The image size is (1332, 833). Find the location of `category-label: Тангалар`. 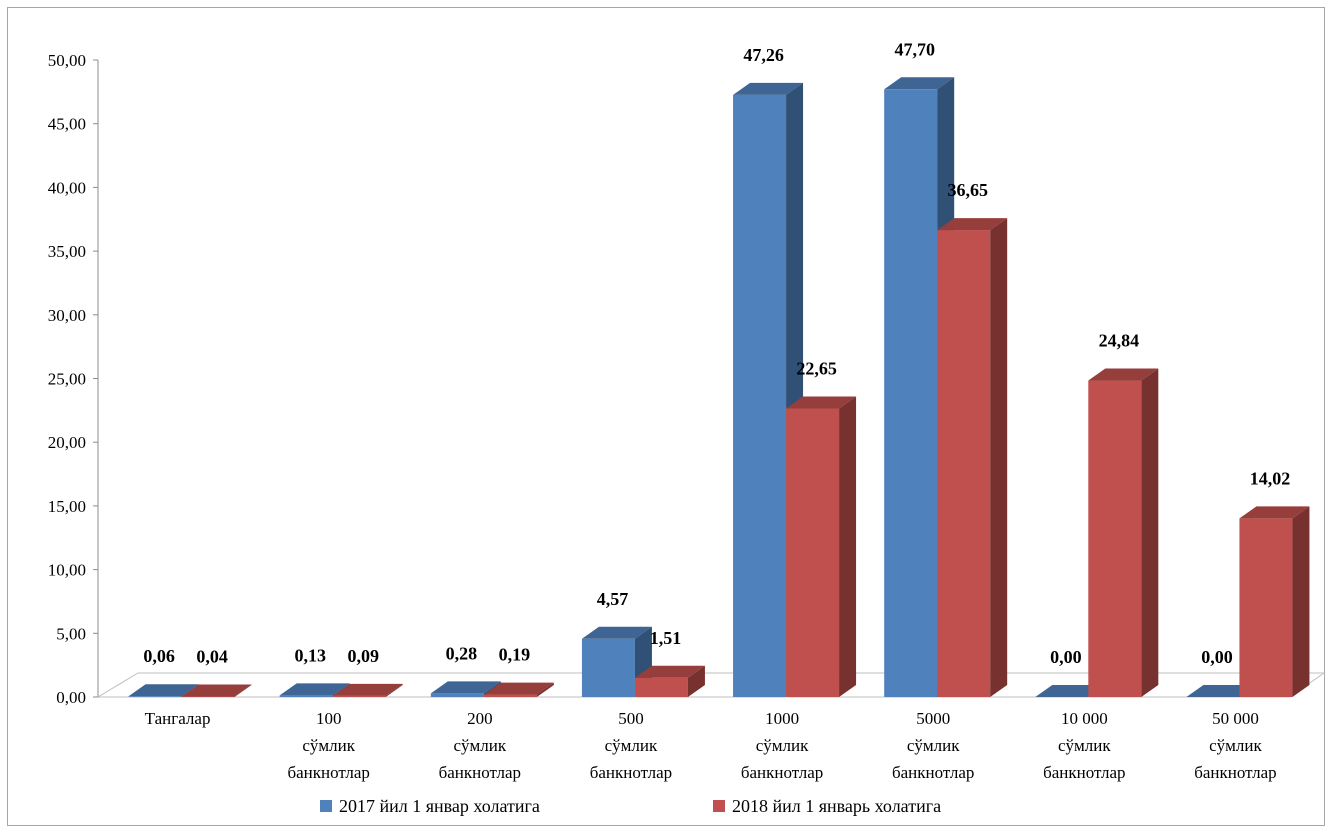

category-label: Тангалар is located at coordinates (178, 718).